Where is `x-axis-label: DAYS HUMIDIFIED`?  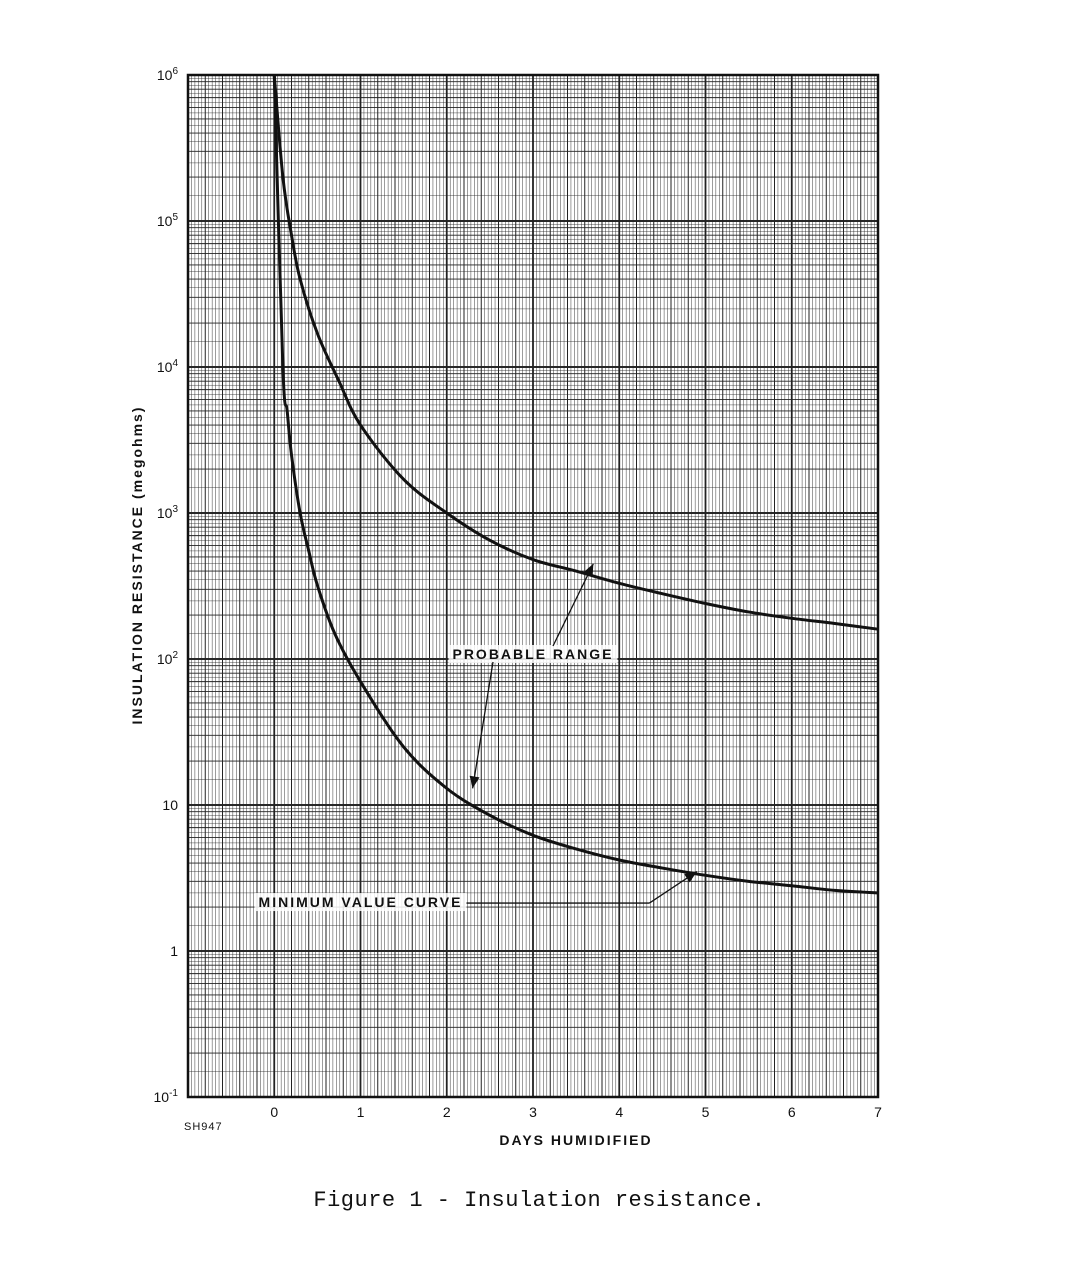 x-axis-label: DAYS HUMIDIFIED is located at coordinates (575, 1140).